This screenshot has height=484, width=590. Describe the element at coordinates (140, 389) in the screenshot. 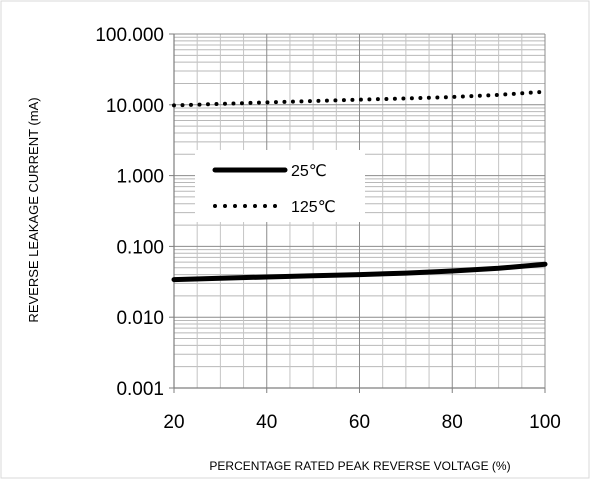

I see `y-tick-label: 0.001` at that location.